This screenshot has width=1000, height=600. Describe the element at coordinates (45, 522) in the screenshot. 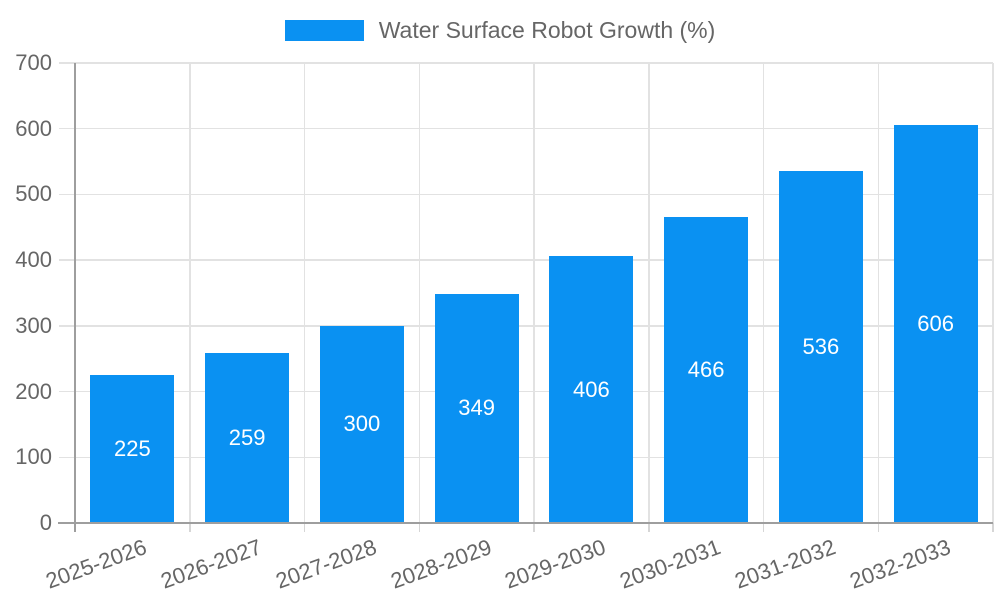

I see `y-axis-tick-label: 0` at that location.